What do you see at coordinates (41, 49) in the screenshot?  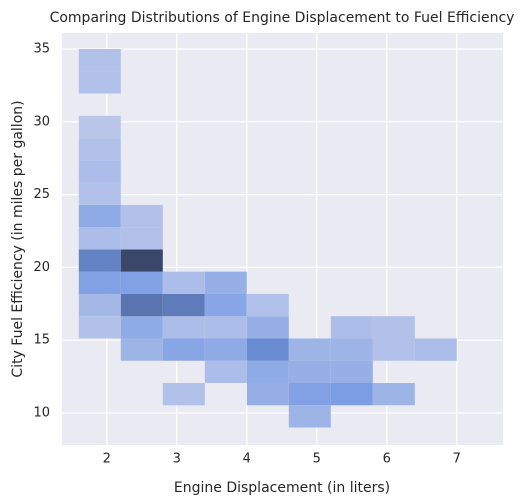 I see `y-tick-label: 35` at bounding box center [41, 49].